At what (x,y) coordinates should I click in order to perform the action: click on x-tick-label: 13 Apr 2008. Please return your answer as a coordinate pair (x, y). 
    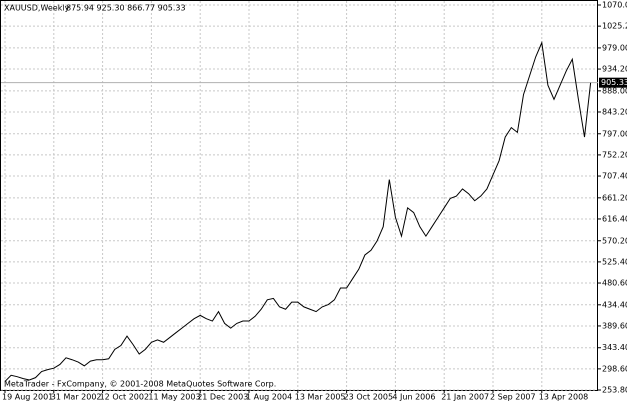
    Looking at the image, I should click on (563, 397).